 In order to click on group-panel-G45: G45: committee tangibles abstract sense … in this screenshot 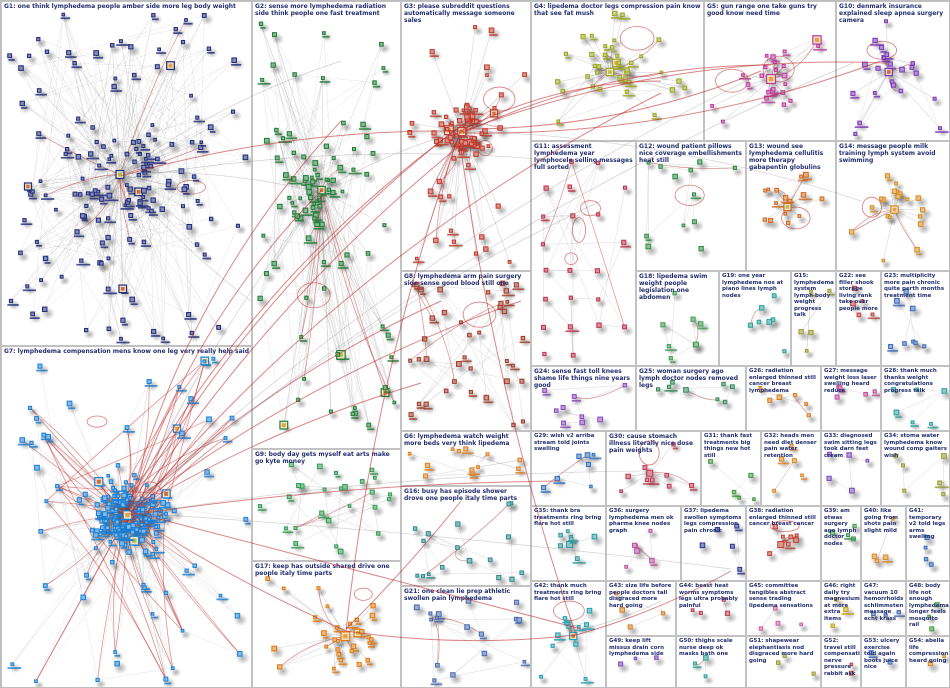, I will do `click(783, 608)`.